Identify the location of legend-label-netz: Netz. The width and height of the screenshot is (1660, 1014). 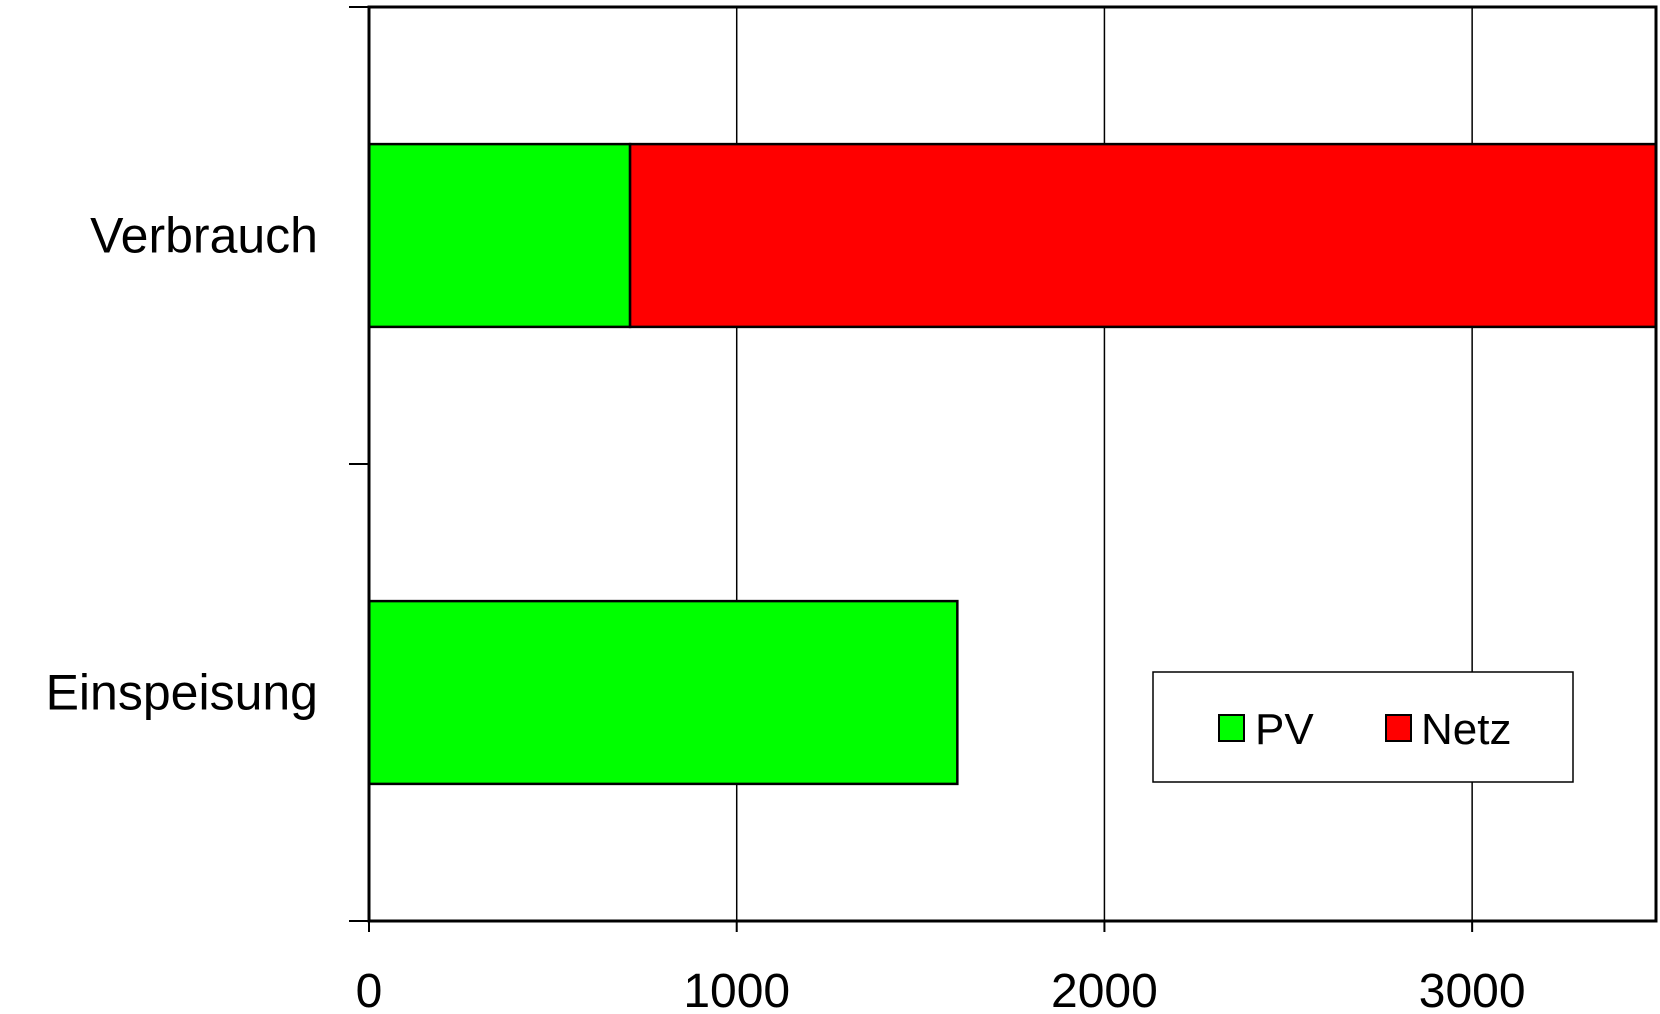
(1466, 729).